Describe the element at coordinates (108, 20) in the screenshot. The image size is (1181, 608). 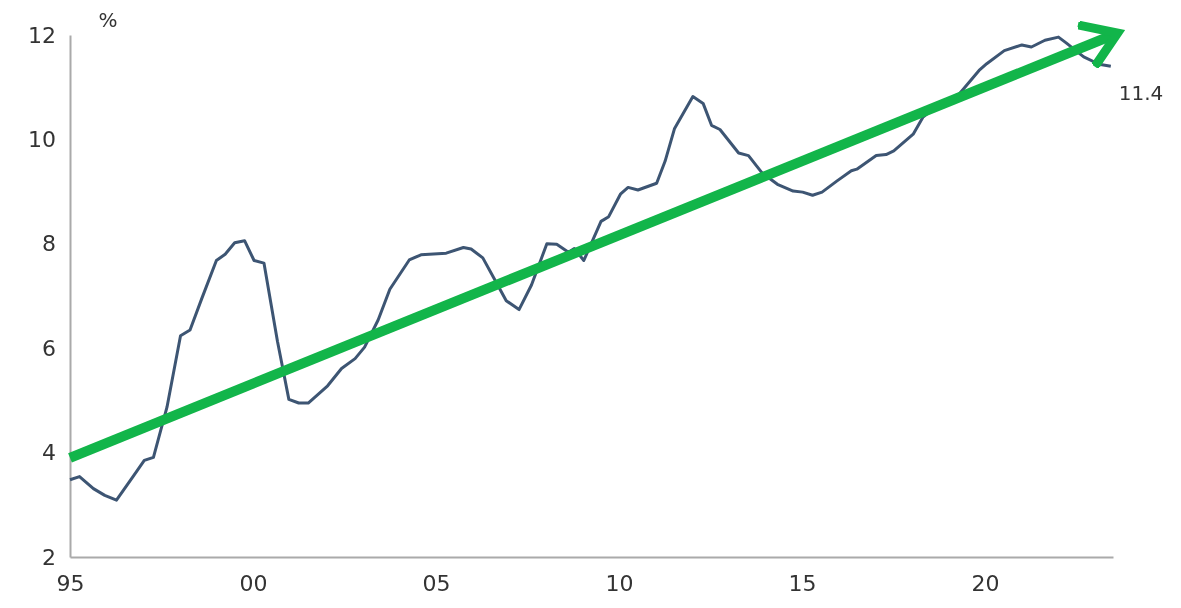
I see `y-axis-title: %` at that location.